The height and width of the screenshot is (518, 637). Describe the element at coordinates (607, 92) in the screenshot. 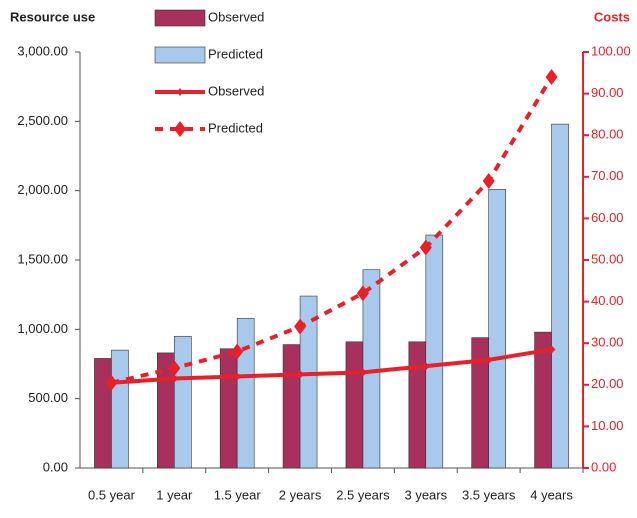

I see `y2-tick-label: 90.00` at that location.